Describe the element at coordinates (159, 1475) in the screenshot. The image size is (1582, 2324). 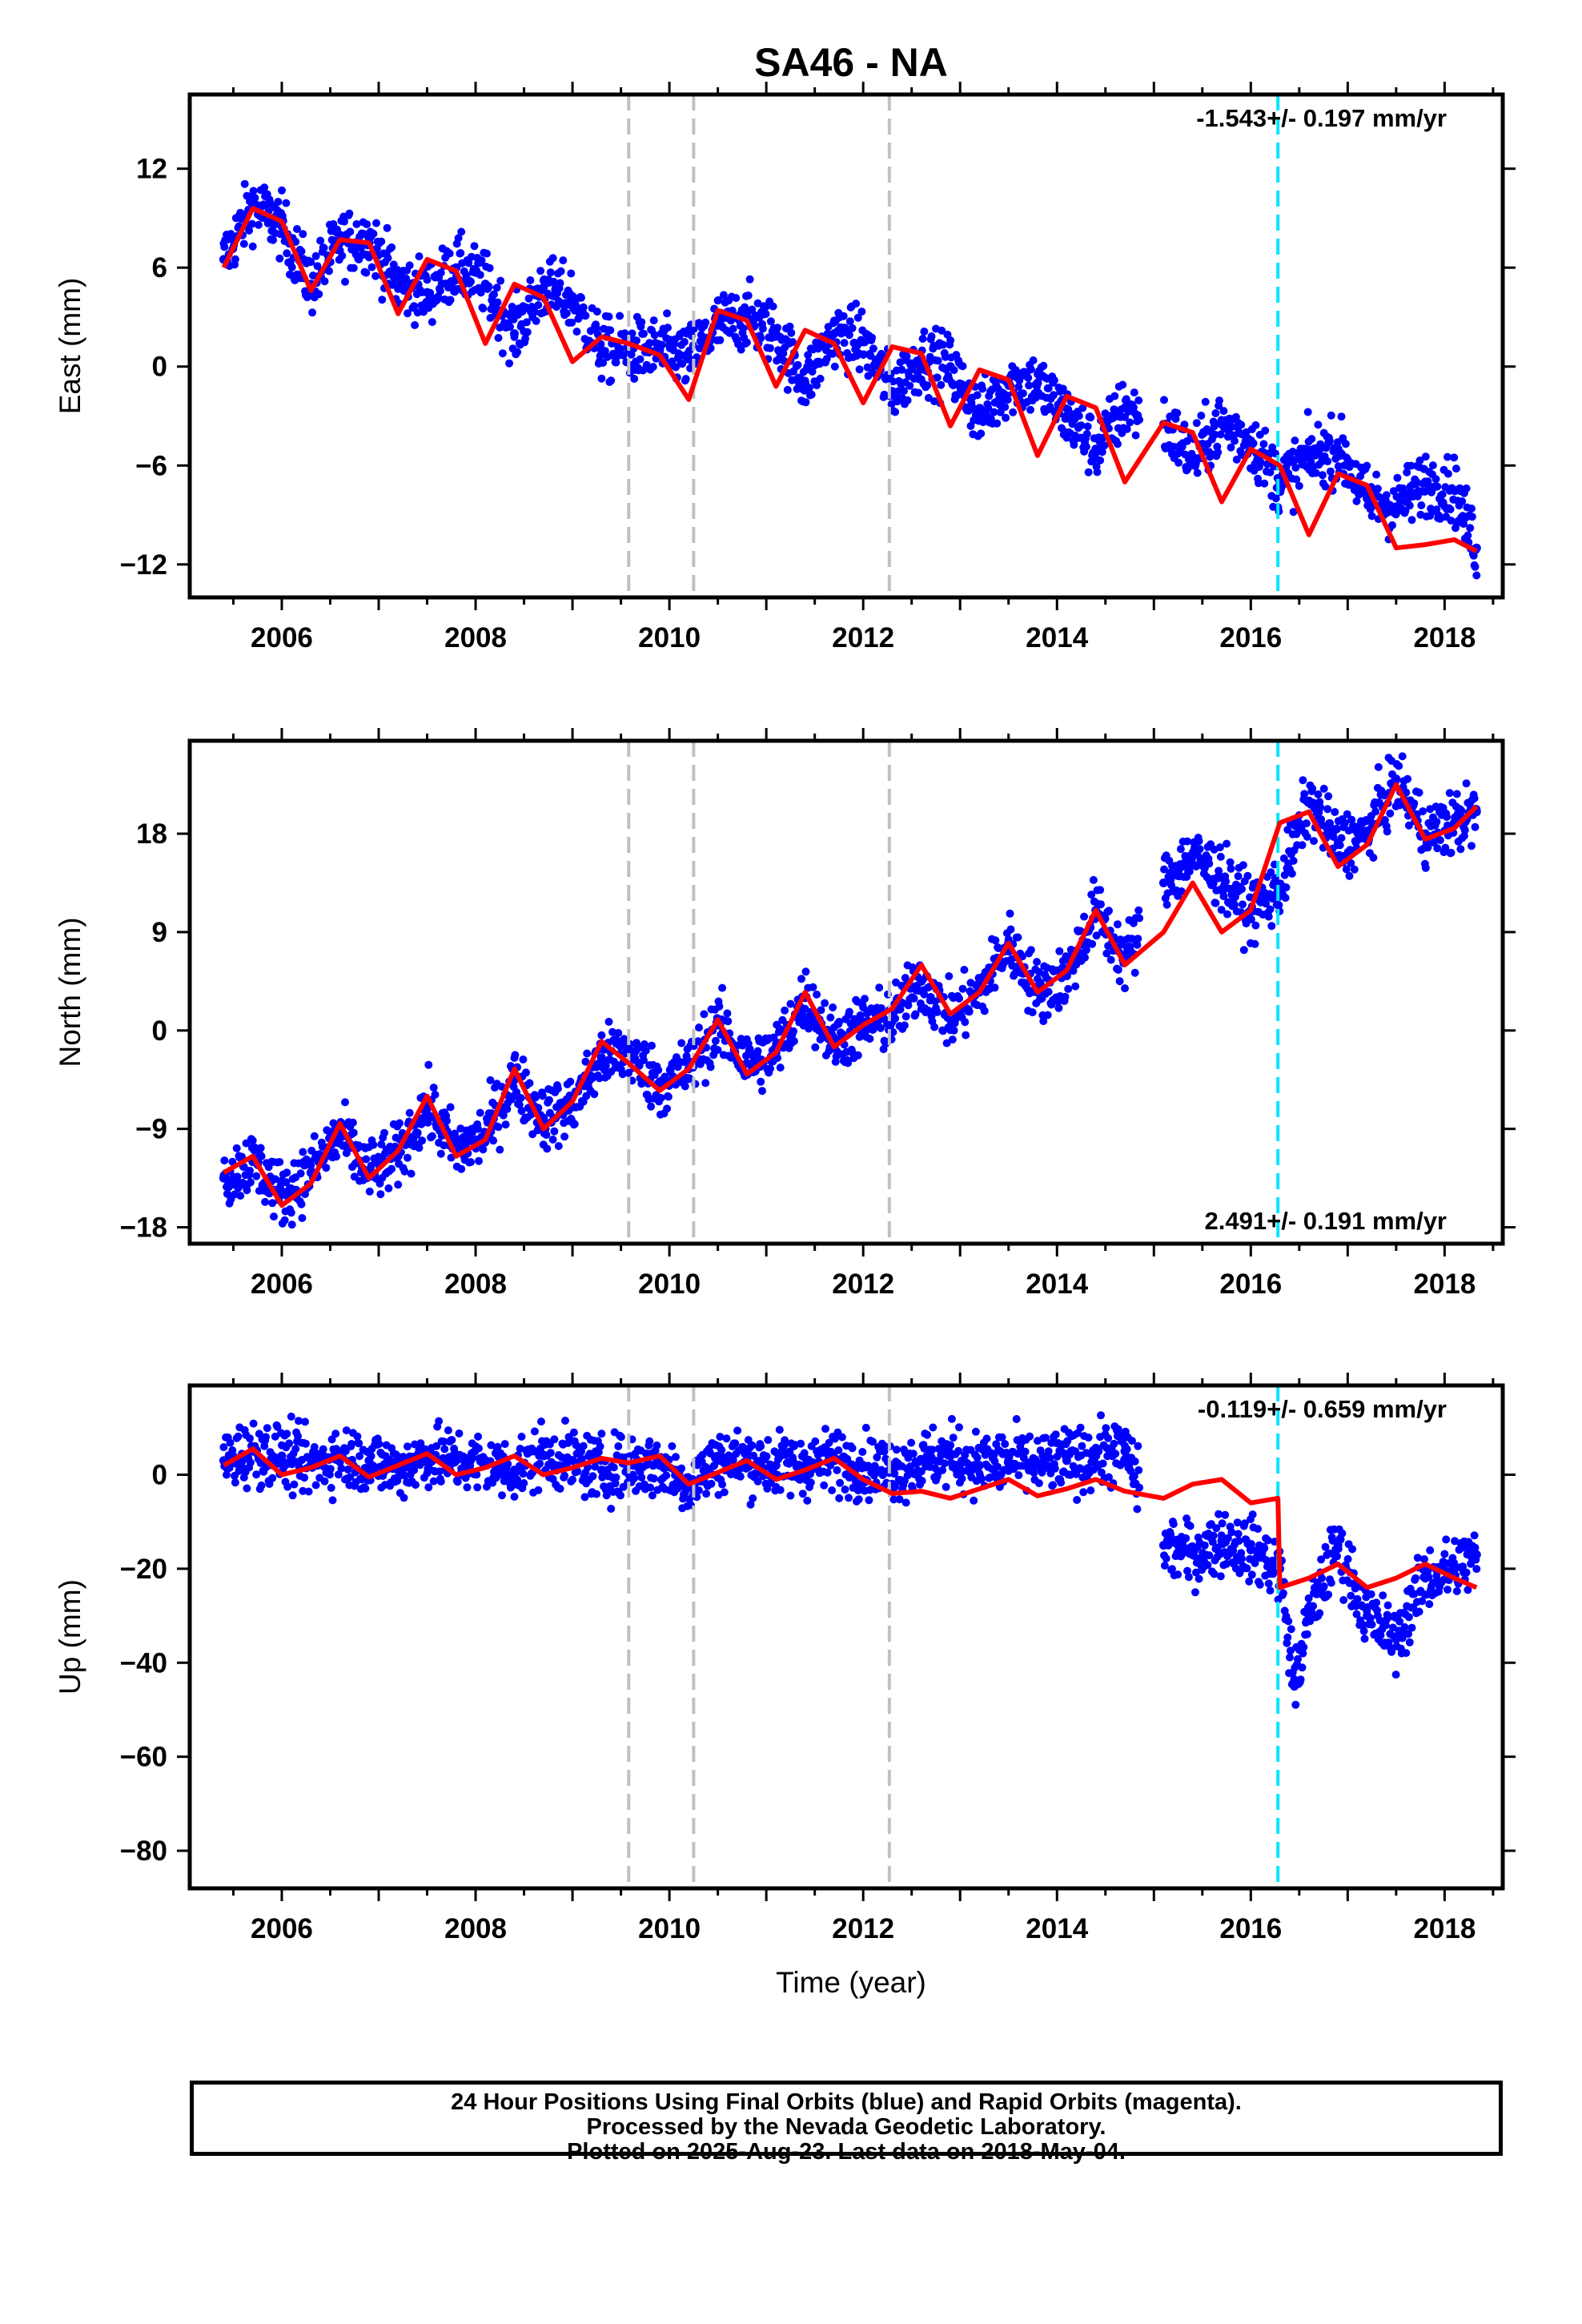
I see `up-y-tick-label: 0` at that location.